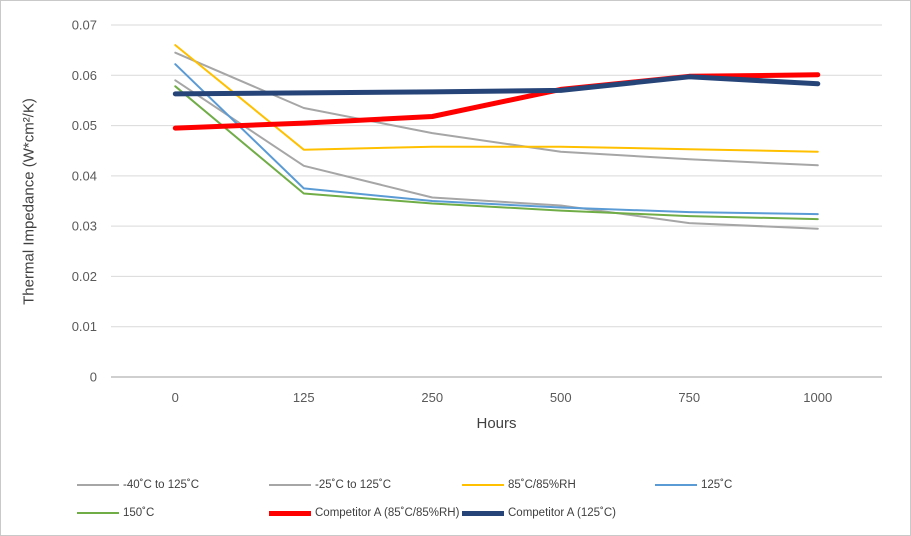 Image resolution: width=911 pixels, height=536 pixels. Describe the element at coordinates (84, 75) in the screenshot. I see `y-tick-label: 0.06` at that location.